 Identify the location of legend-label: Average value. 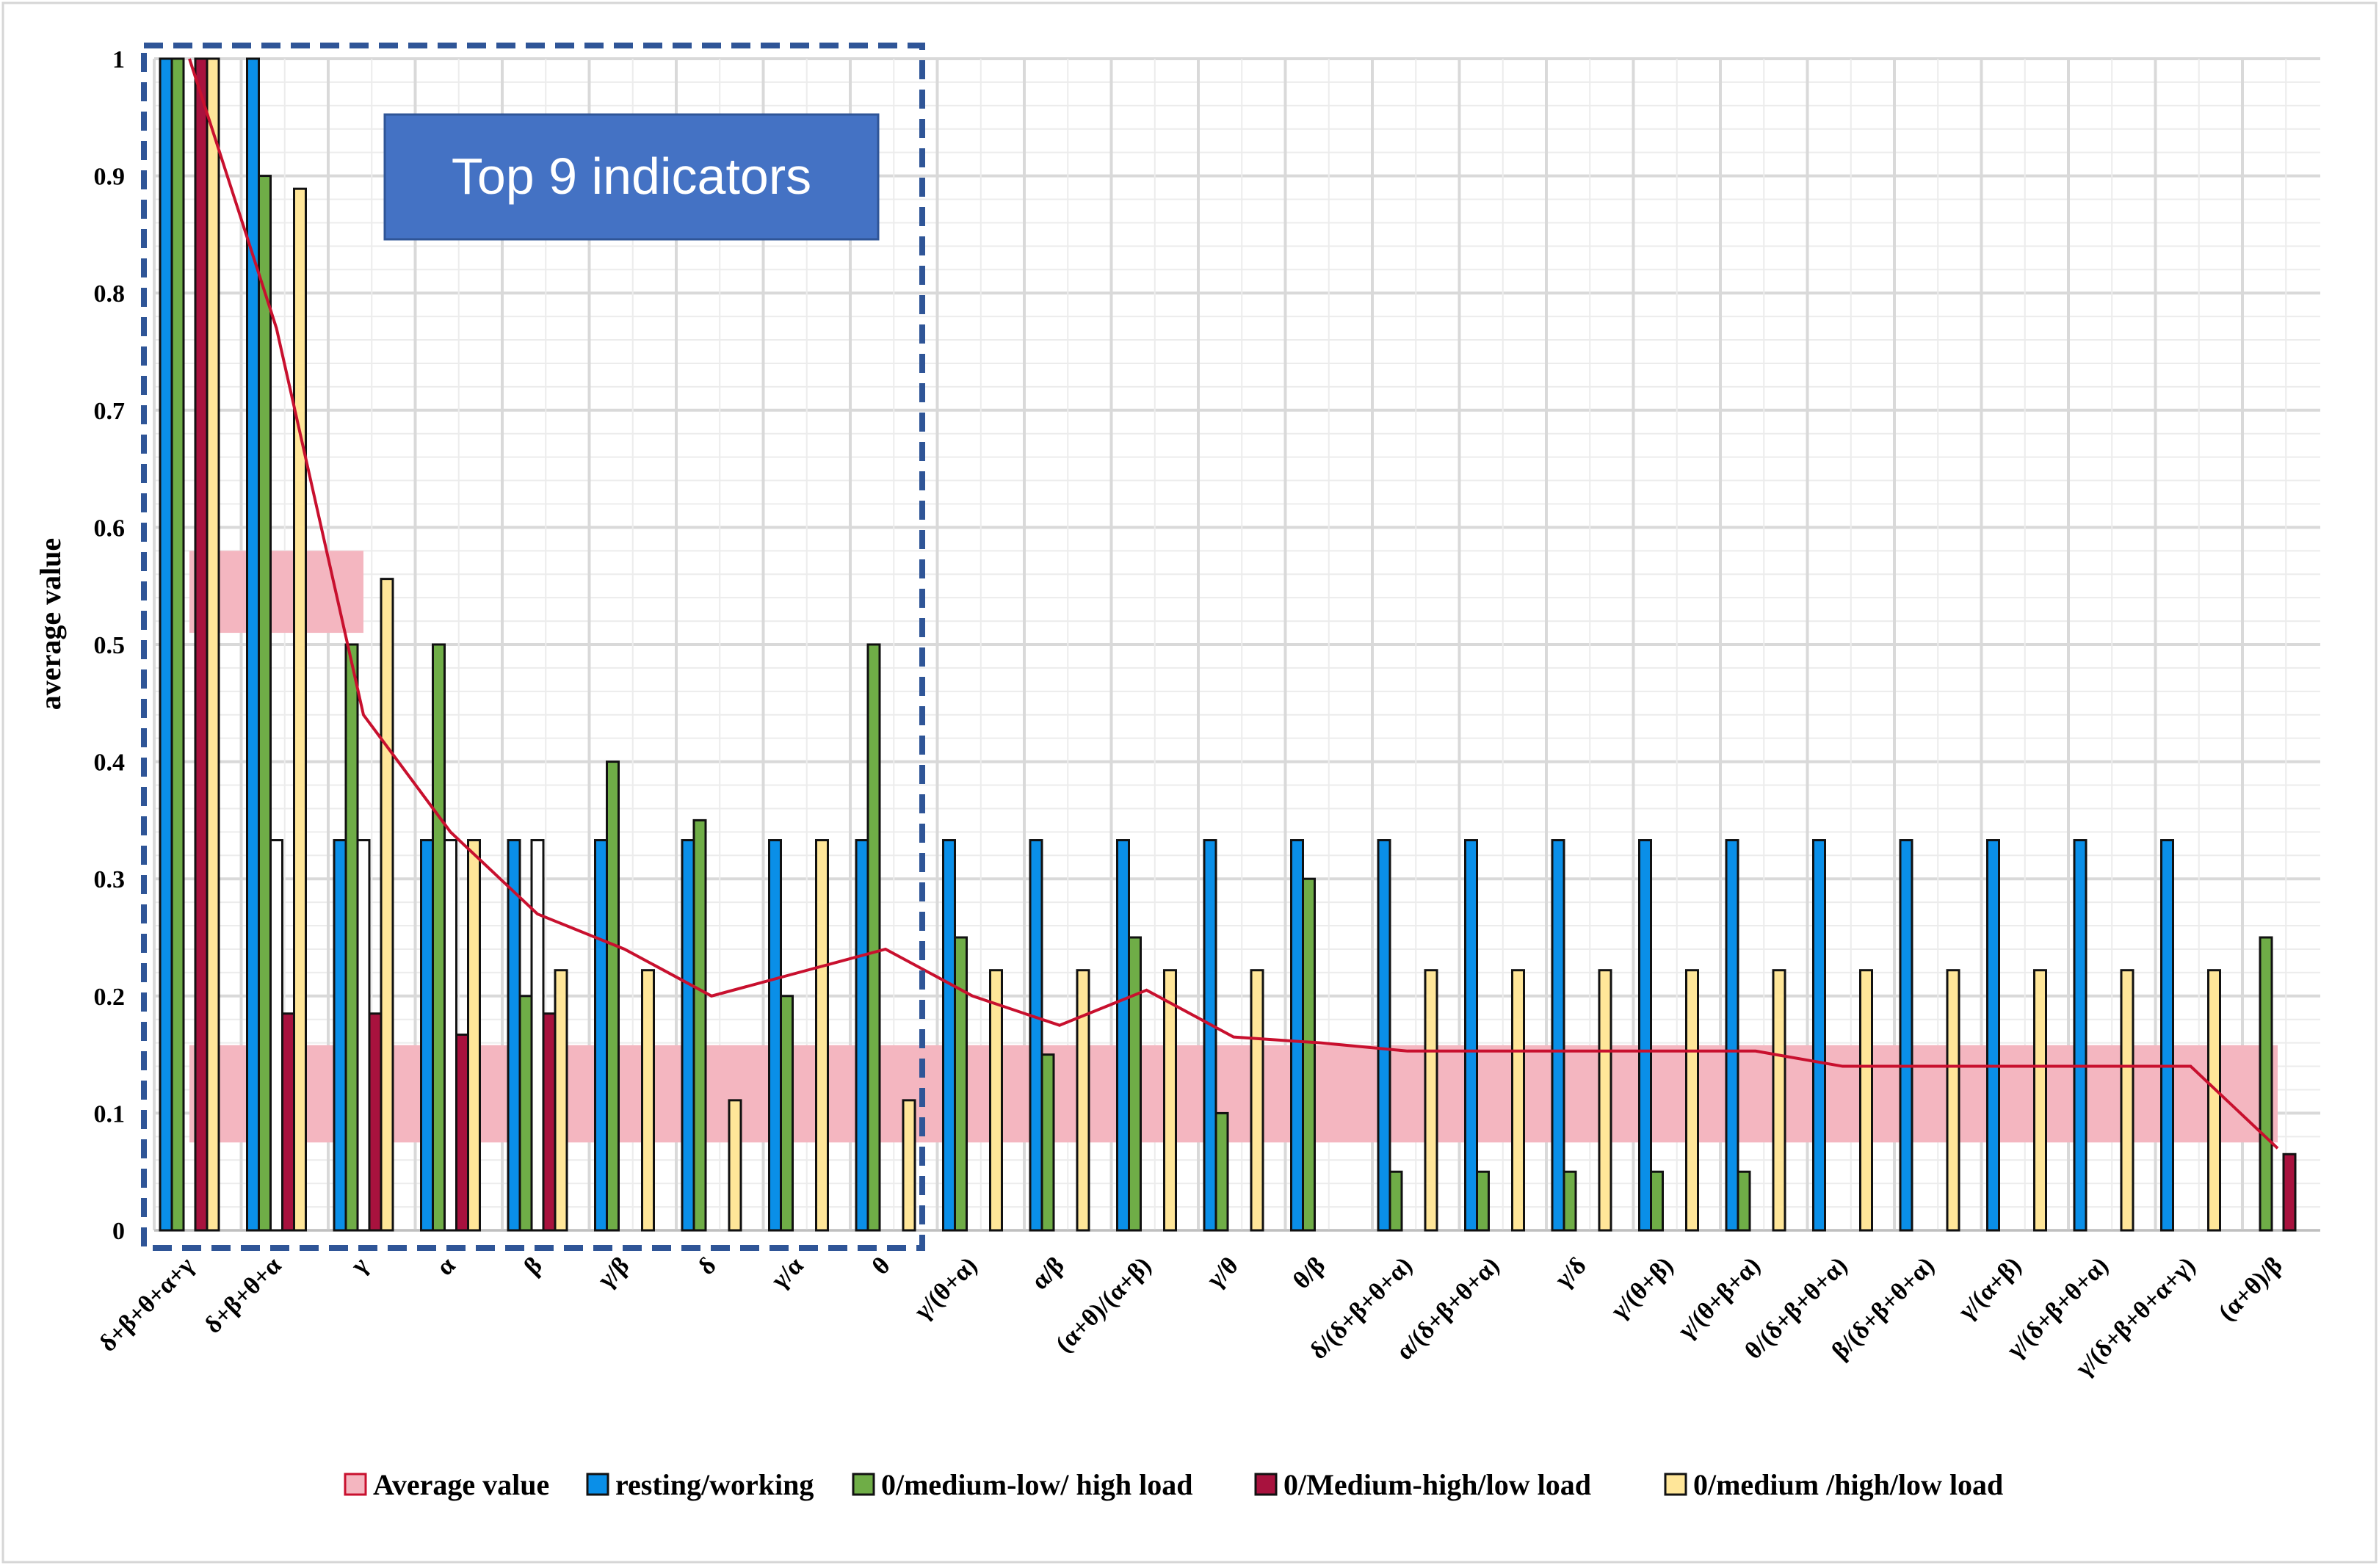
(461, 1484).